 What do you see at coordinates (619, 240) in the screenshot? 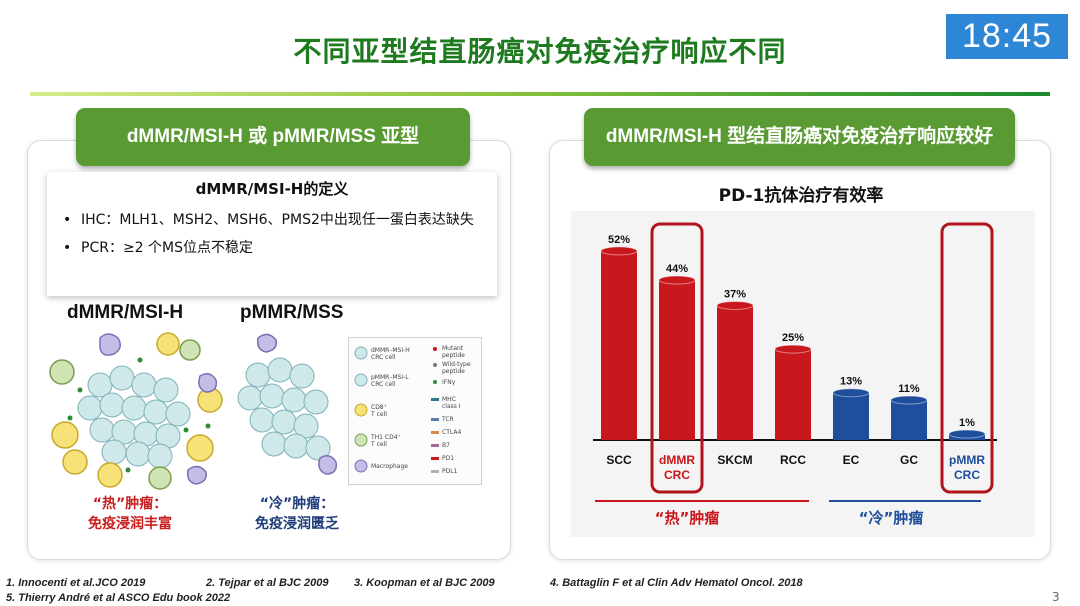
I see `value-label-0: 52%` at bounding box center [619, 240].